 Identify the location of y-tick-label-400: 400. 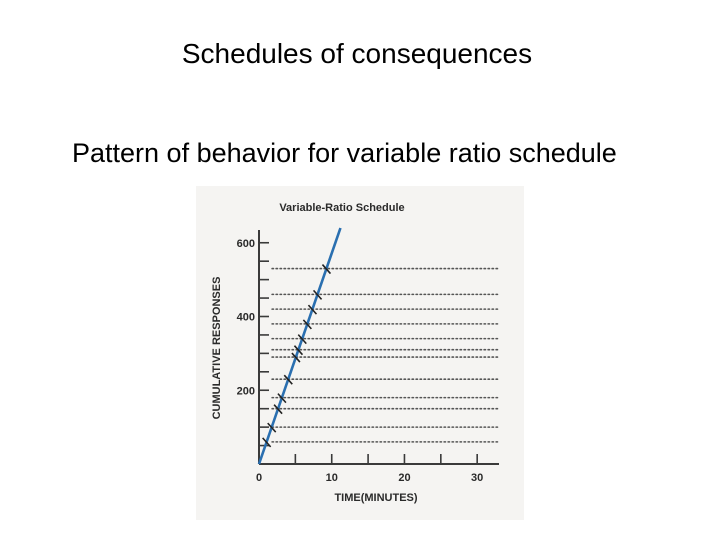
(246, 318).